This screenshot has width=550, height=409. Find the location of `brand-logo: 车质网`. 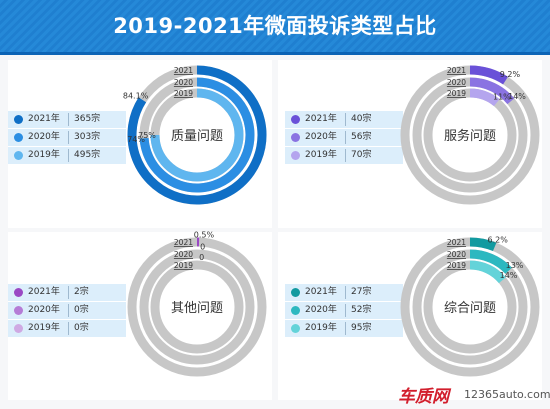

brand-logo: 车质网 is located at coordinates (423, 397).